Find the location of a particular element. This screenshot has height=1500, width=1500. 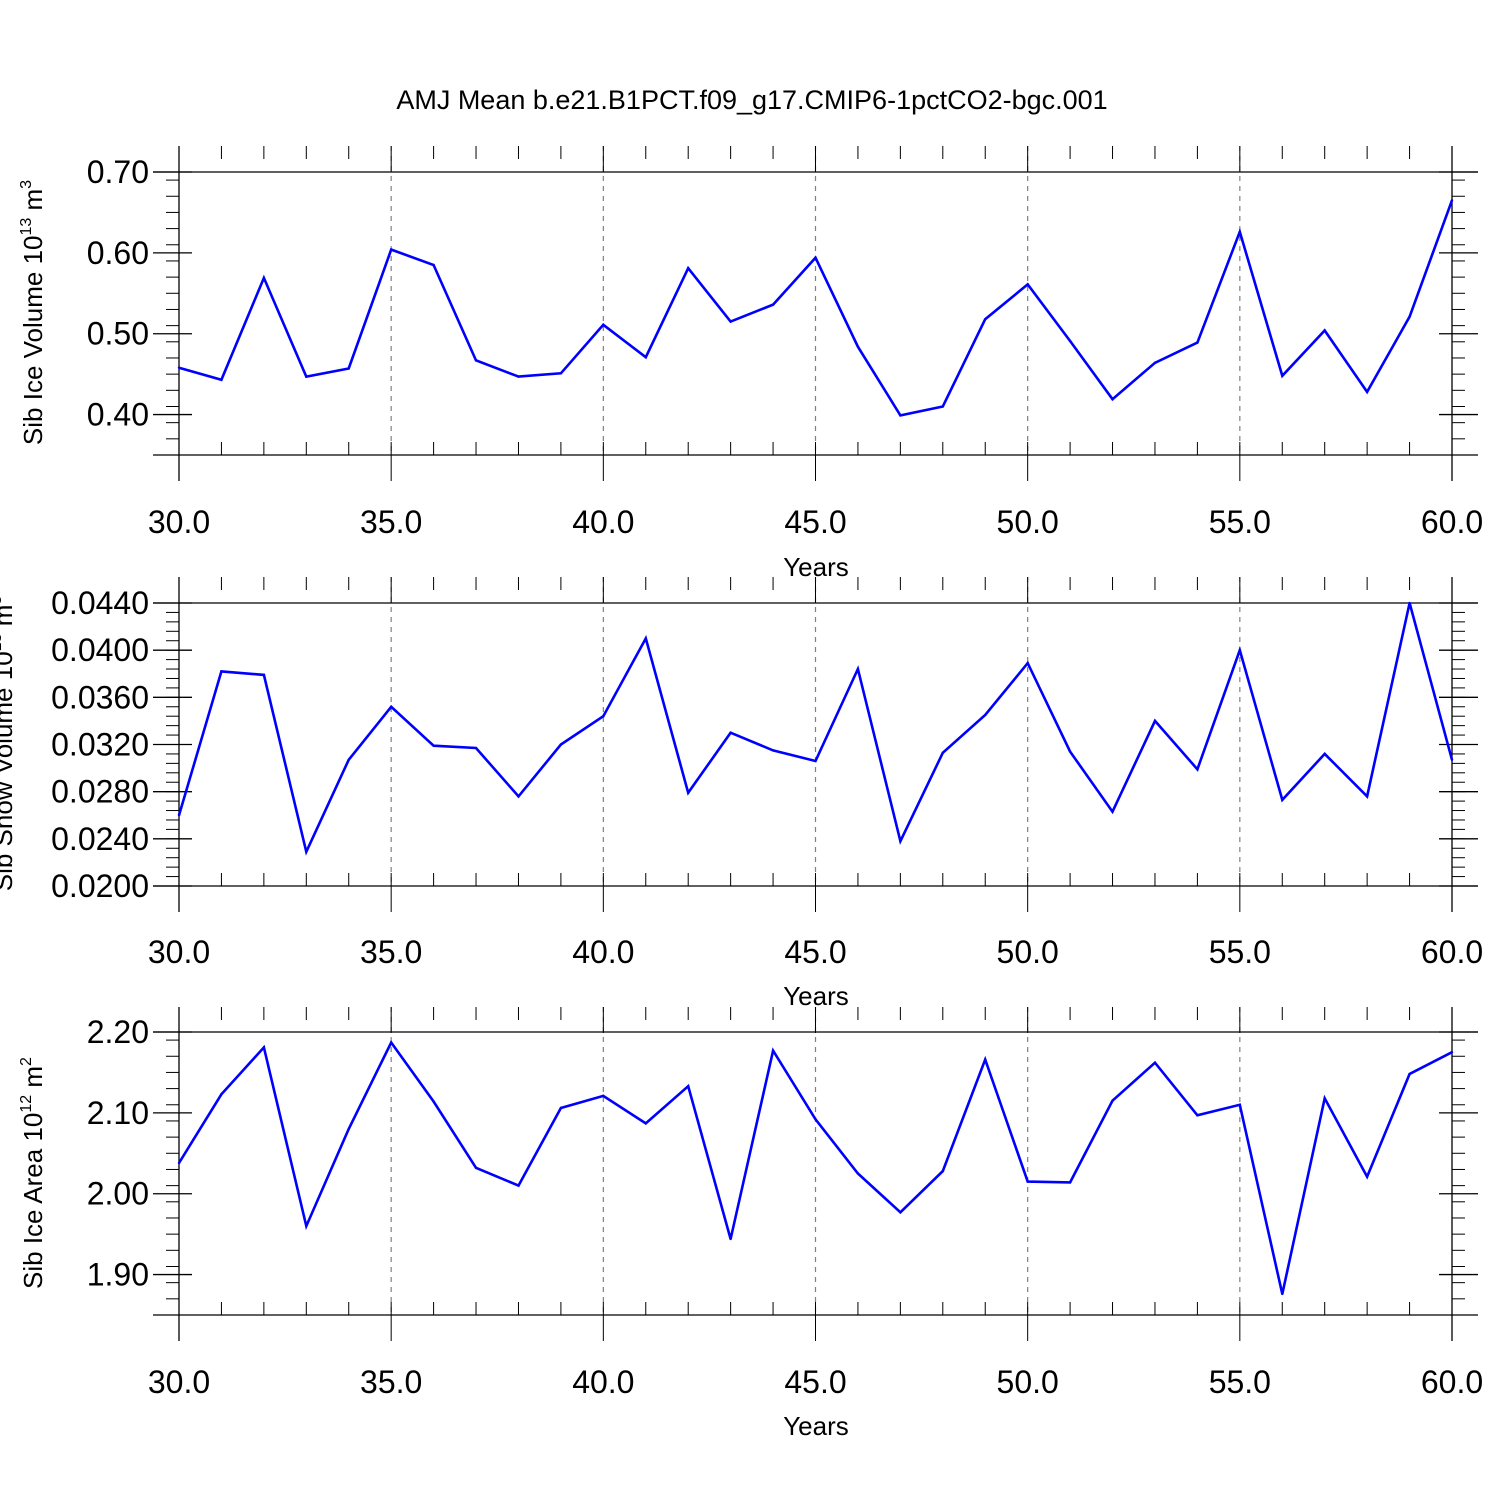

y-tick-label: 0.50 is located at coordinates (118, 334).